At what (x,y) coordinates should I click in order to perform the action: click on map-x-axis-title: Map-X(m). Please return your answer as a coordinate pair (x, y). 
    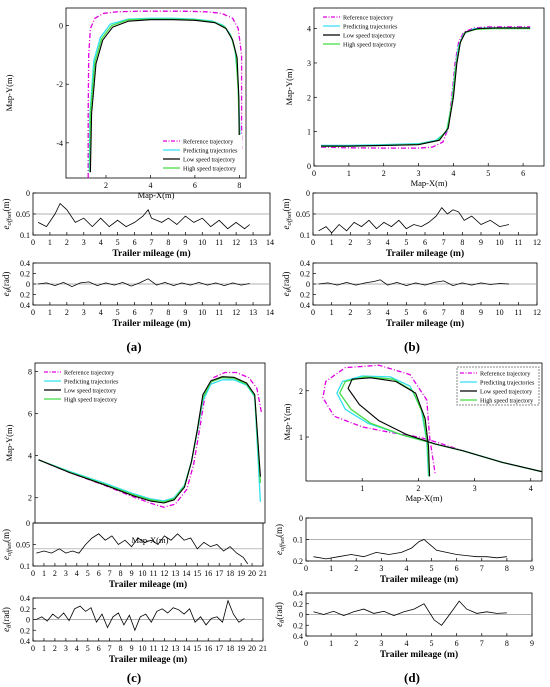
    Looking at the image, I should click on (156, 195).